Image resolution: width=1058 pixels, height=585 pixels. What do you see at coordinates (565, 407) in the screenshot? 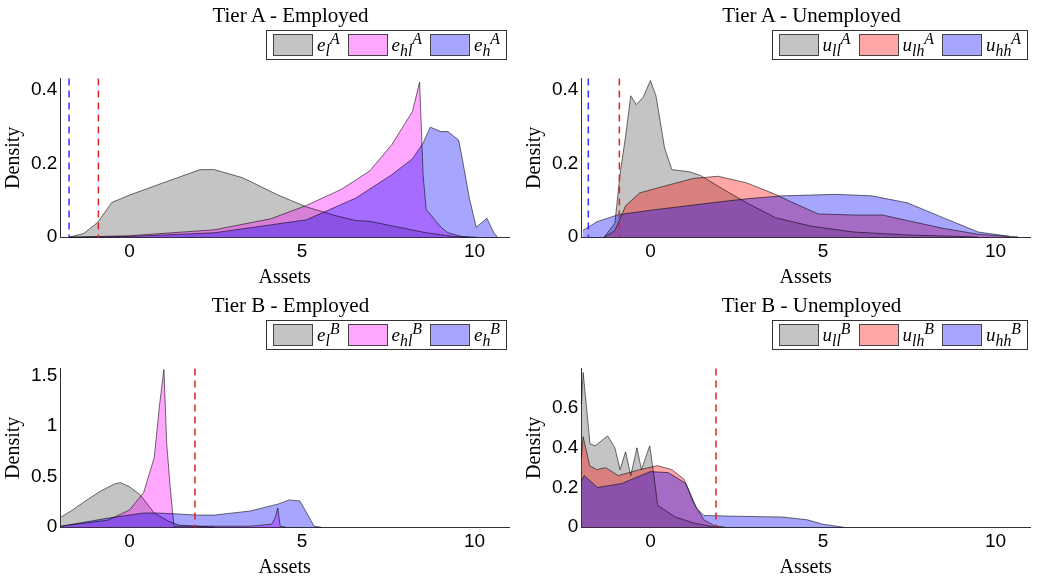
I see `y-tick-label: 0.6` at bounding box center [565, 407].